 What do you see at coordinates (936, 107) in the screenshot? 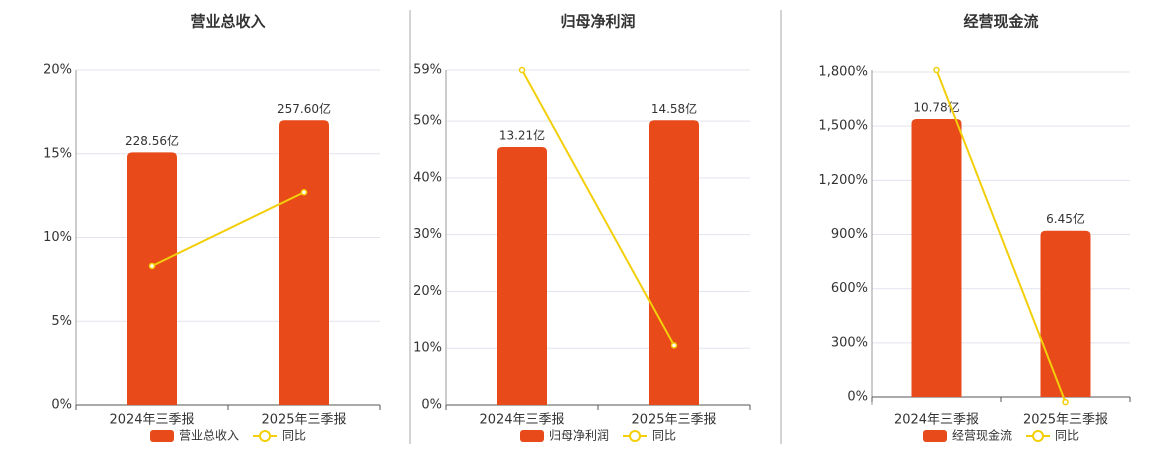
I see `value-label: 10.78亿` at bounding box center [936, 107].